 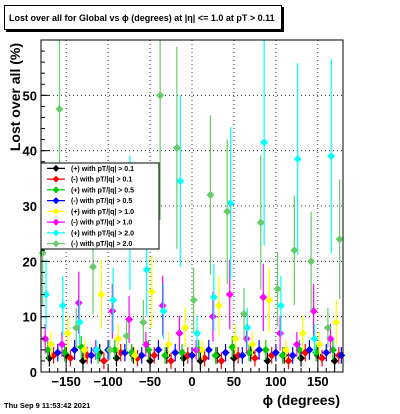 I want to click on y-axis-label: Lost over all (%), so click(x=15, y=97).